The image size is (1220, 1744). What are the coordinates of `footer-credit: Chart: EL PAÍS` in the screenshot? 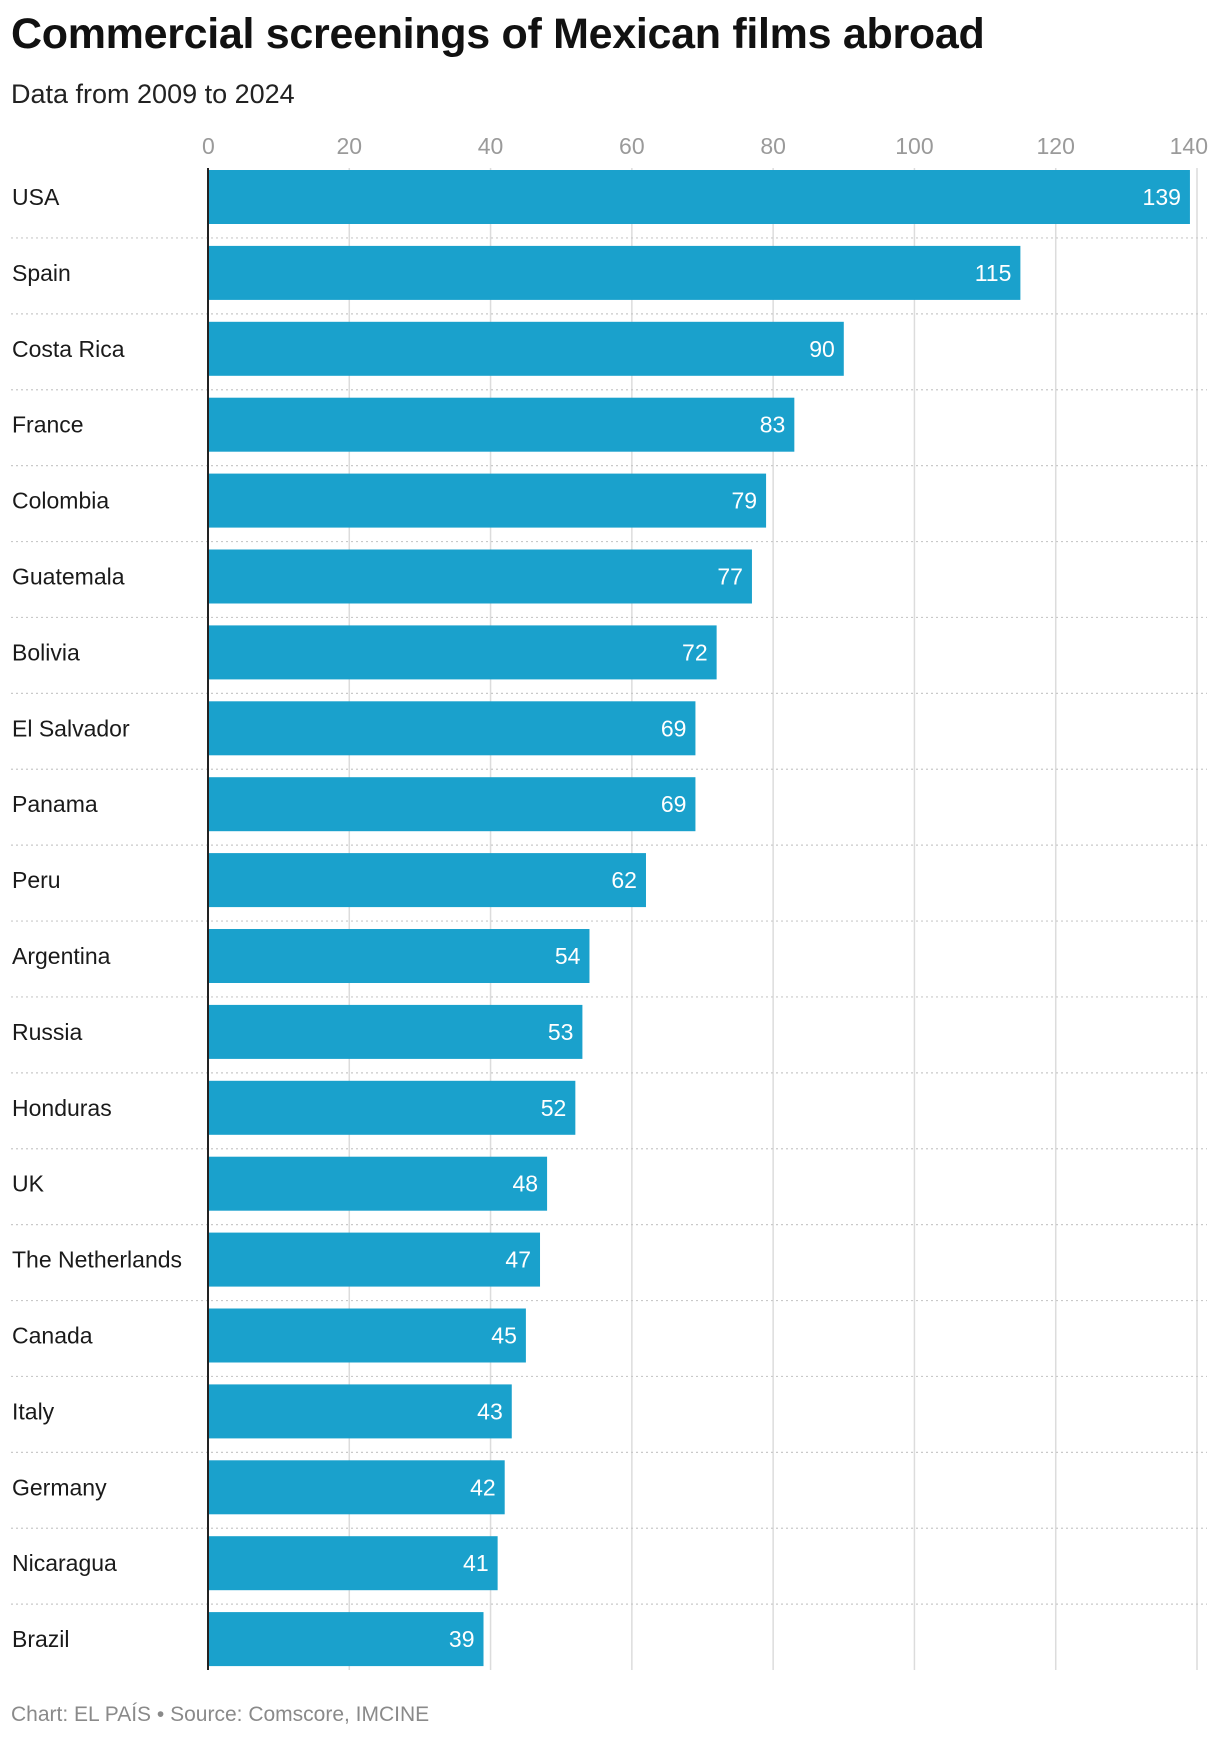 It's located at (81, 1714).